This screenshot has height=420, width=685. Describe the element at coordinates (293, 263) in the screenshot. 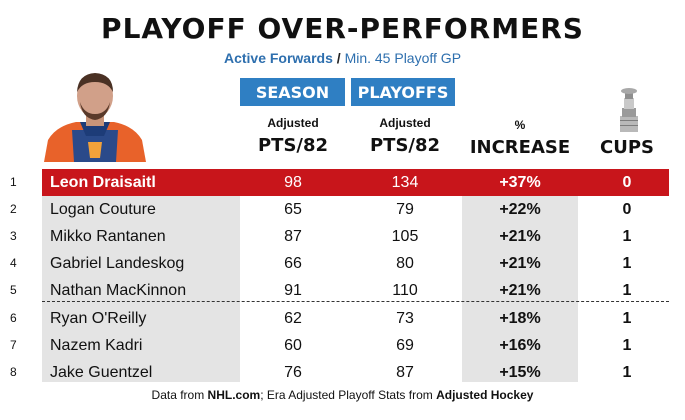

I see `season-pts-cell: 66` at that location.